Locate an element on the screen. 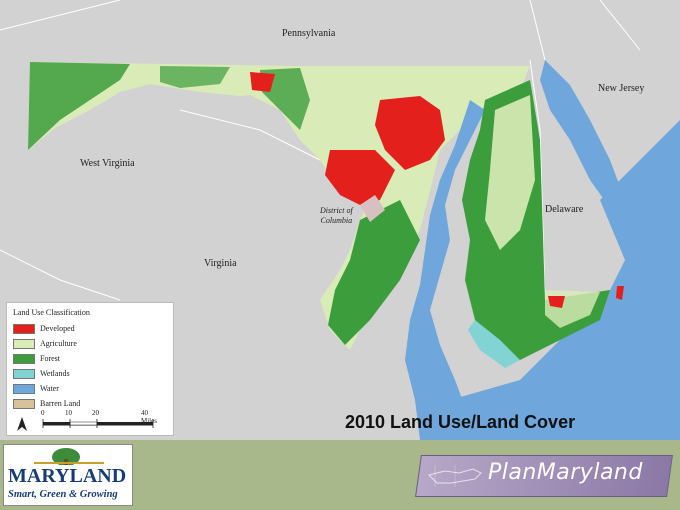 The image size is (680, 510). planmaryland-logo-text: PlanMaryland is located at coordinates (565, 472).